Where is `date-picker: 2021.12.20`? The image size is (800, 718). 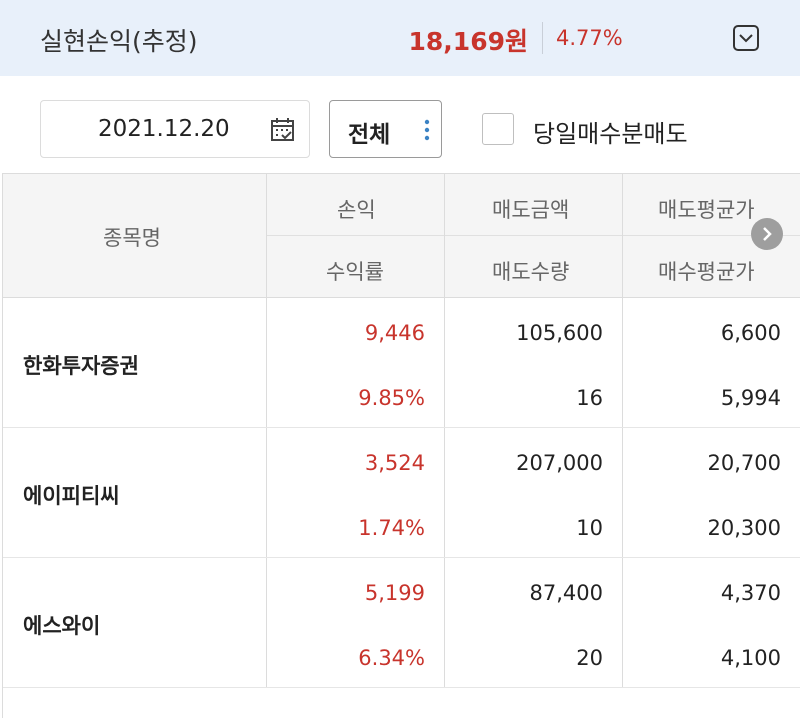
date-picker: 2021.12.20 is located at coordinates (175, 129).